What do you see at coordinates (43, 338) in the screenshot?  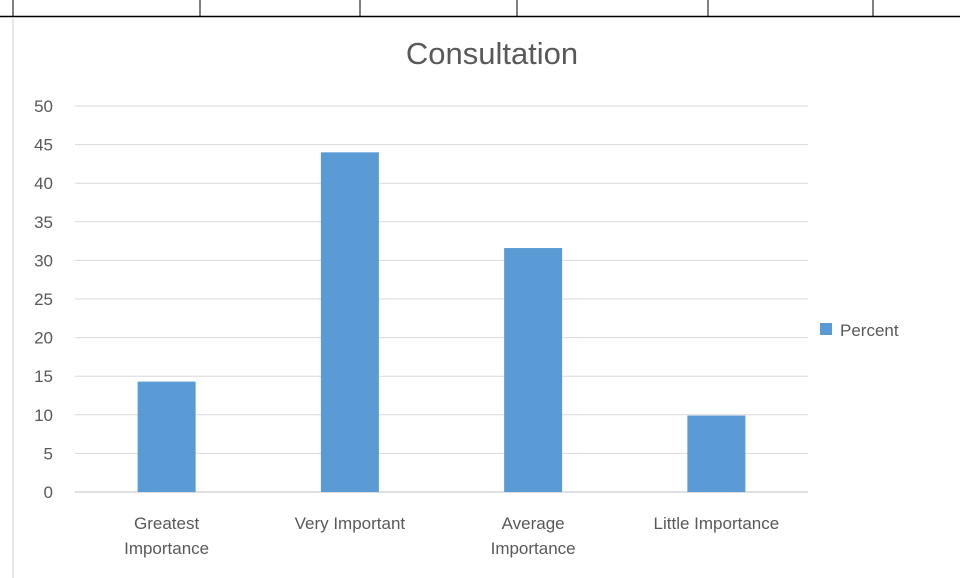 I see `y-tick-label: 20` at bounding box center [43, 338].